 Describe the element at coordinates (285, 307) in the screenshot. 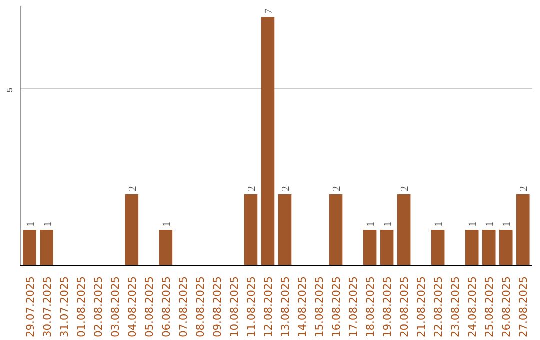

I see `x-tick-label: 13.08.2025` at that location.